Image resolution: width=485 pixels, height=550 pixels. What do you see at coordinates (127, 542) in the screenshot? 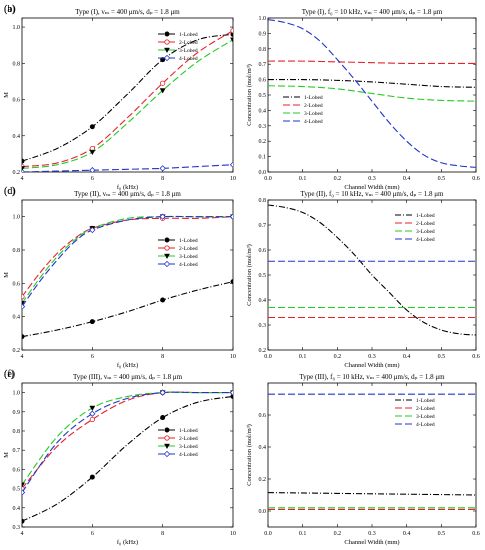
I see `x-axis-label: f₀ (kHz)` at bounding box center [127, 542].